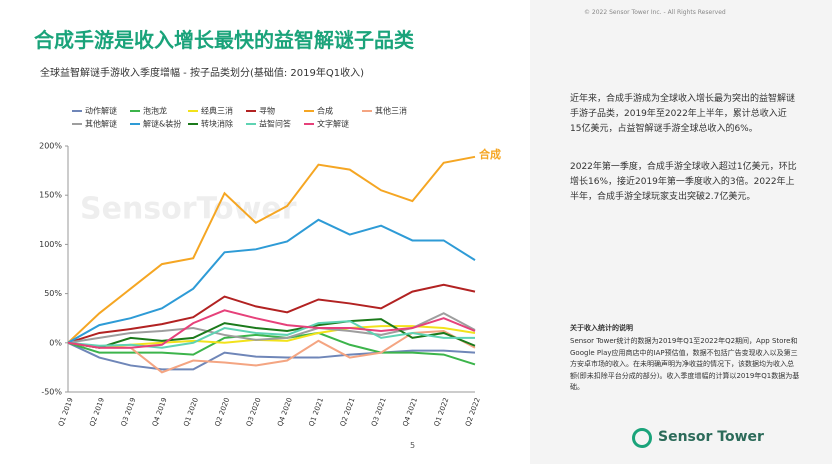  I want to click on legend-label: 转块消除, so click(217, 124).